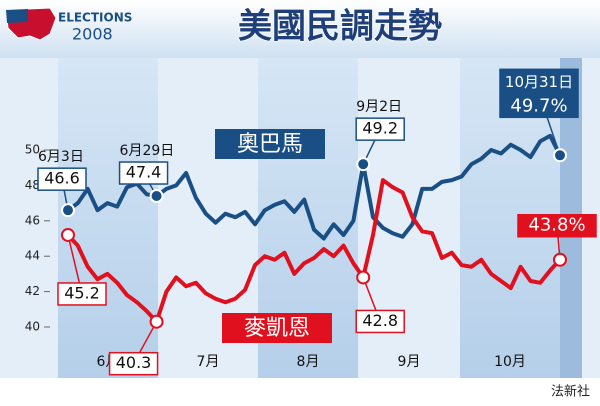 Image resolution: width=600 pixels, height=406 pixels. I want to click on y-tick-label: 48, so click(32, 185).